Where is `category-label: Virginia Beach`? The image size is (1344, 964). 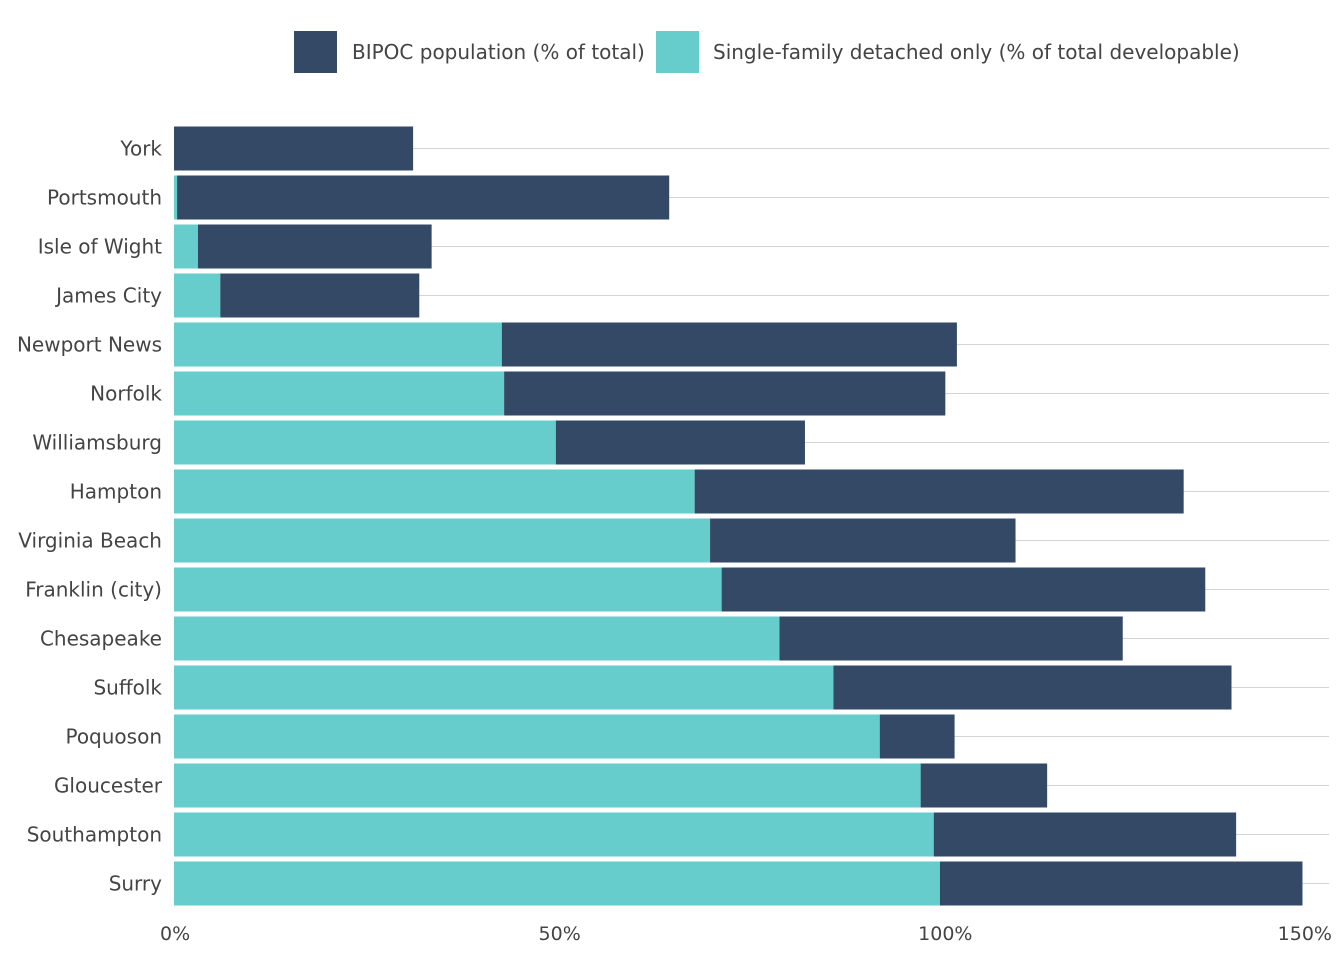
category-label: Virginia Beach is located at coordinates (90, 541).